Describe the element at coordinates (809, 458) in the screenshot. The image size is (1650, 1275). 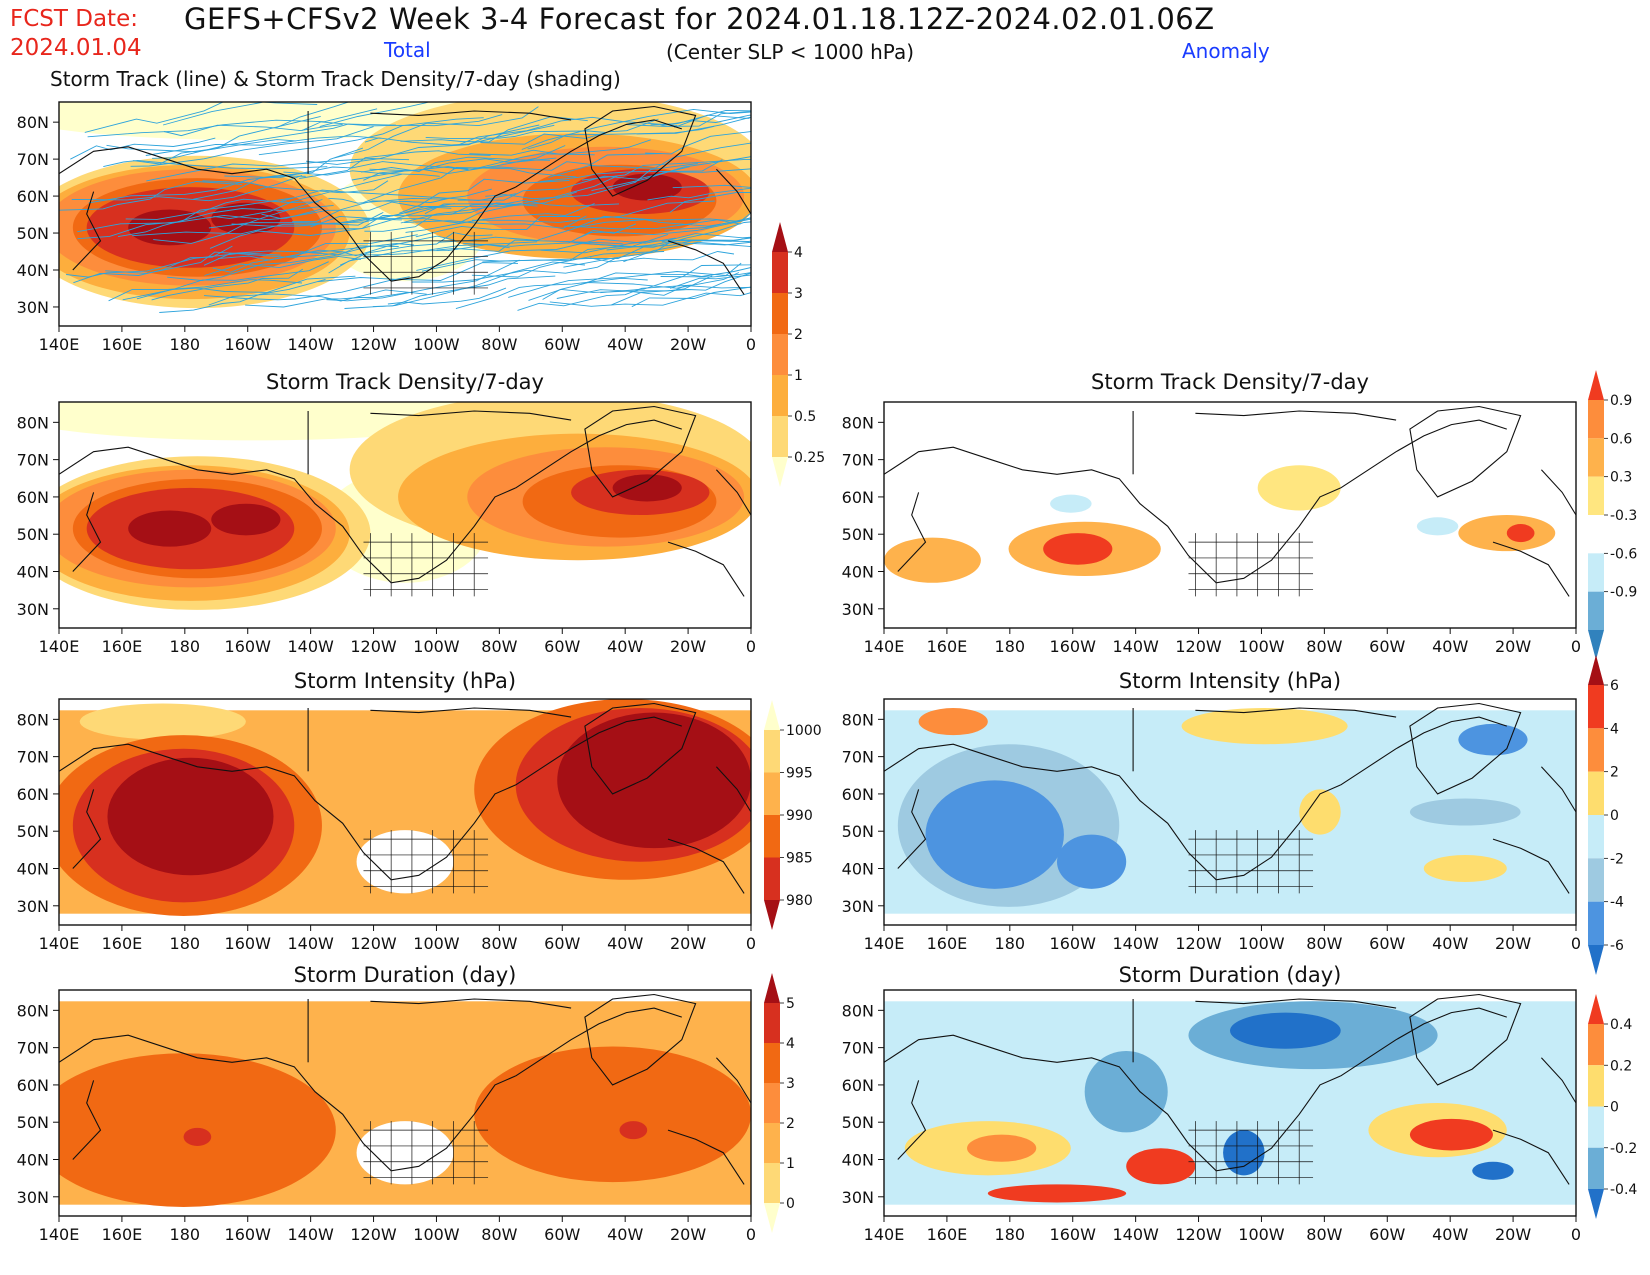
I see `colorbar-label: 0.25` at that location.